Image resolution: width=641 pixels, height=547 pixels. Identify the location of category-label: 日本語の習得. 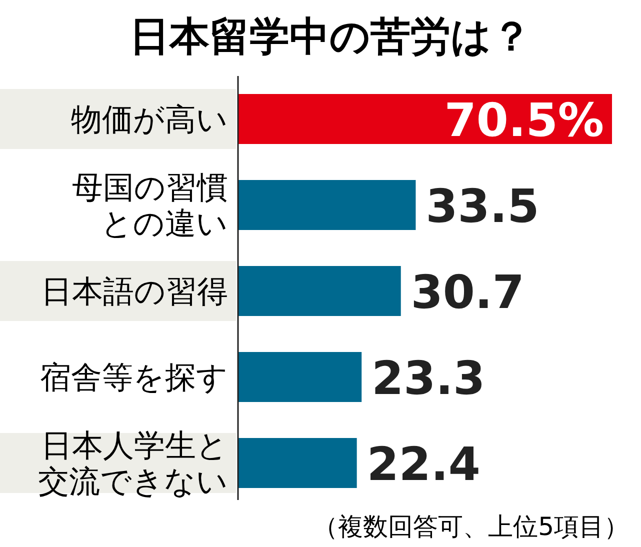
(134, 292).